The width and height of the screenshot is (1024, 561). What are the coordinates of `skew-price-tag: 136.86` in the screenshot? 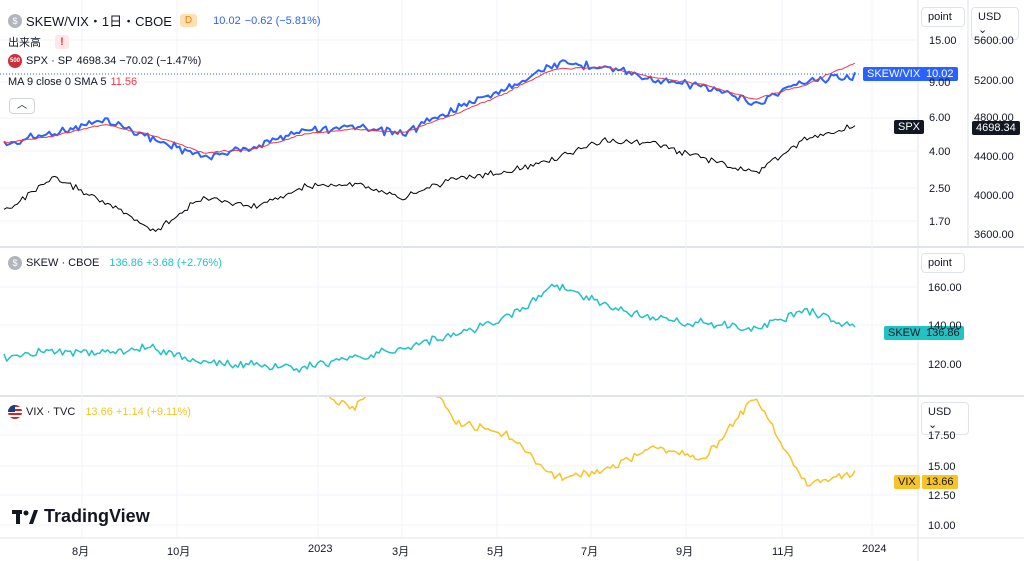 It's located at (943, 333).